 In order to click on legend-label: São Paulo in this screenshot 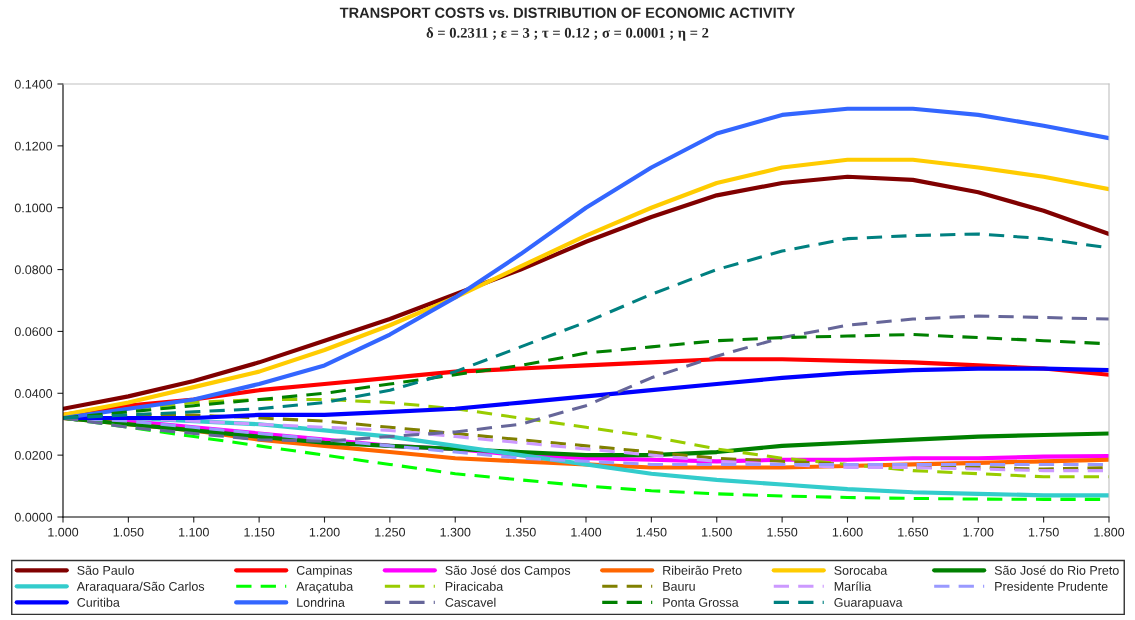, I will do `click(105, 570)`.